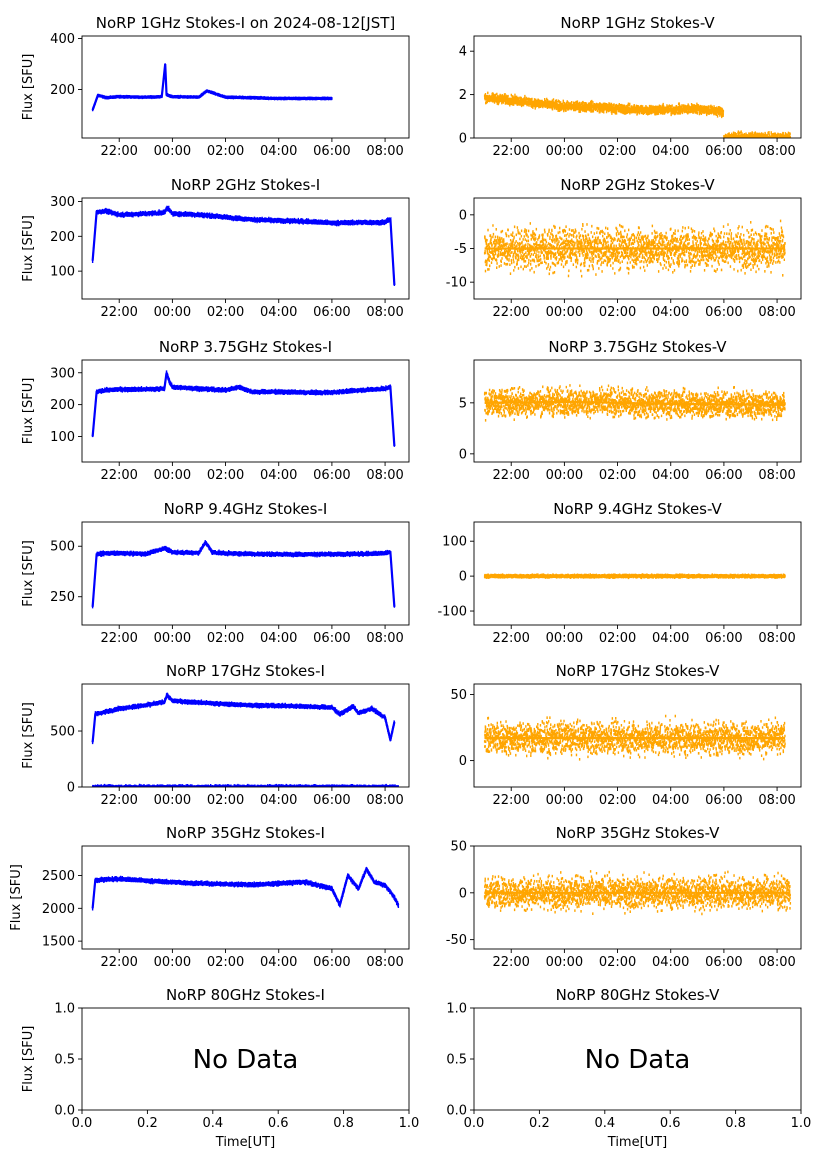 The width and height of the screenshot is (827, 1169). Describe the element at coordinates (638, 995) in the screenshot. I see `subplot-title: NoRP 80GHz Stokes-V` at that location.